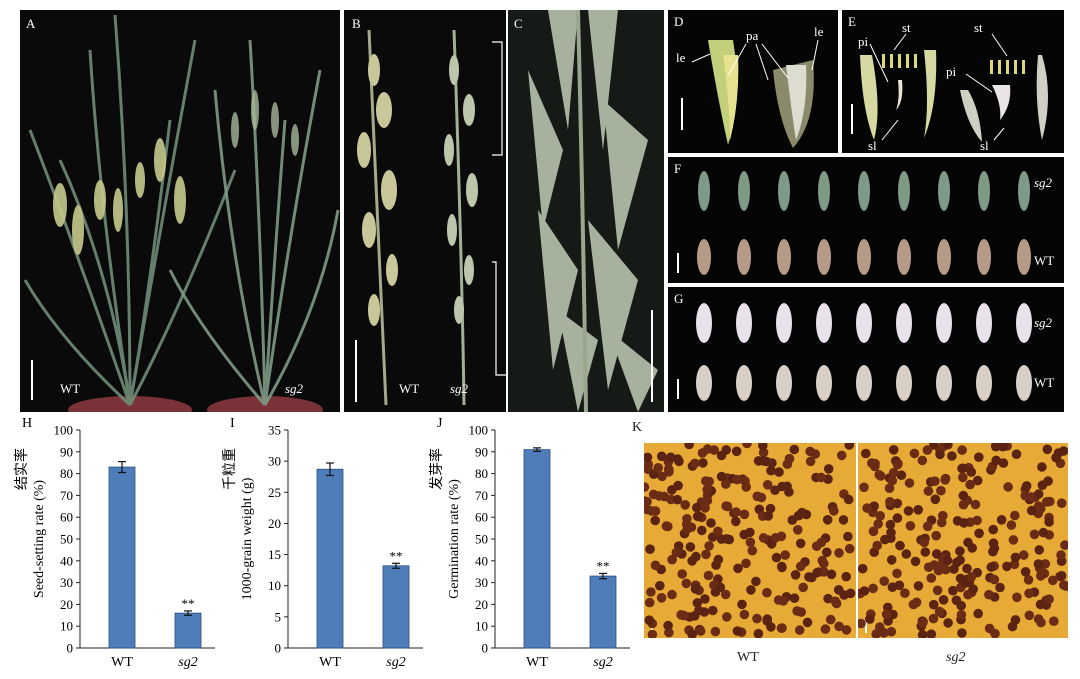 This screenshot has height=679, width=1080. Describe the element at coordinates (481, 582) in the screenshot. I see `y-tick-label: 30` at that location.